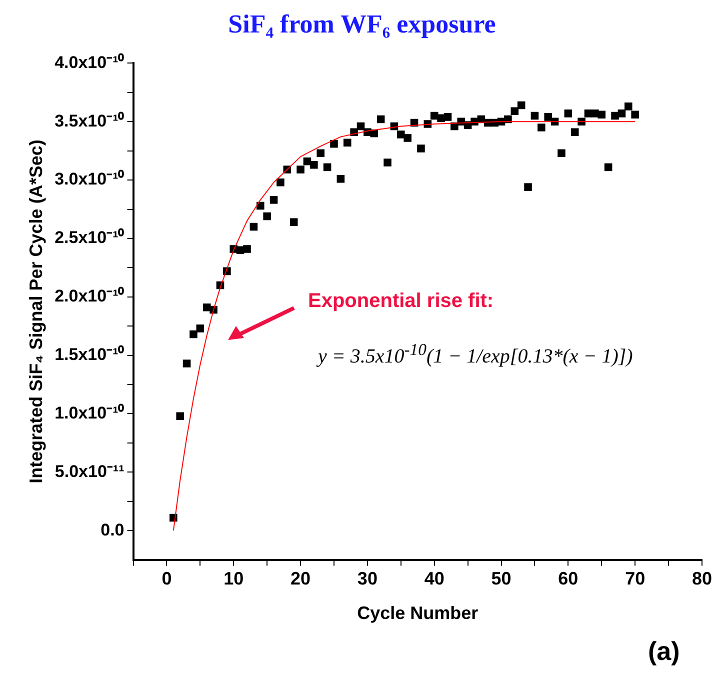  What do you see at coordinates (89, 62) in the screenshot?
I see `y-tick-label: 4.0x10⁻¹⁰` at bounding box center [89, 62].